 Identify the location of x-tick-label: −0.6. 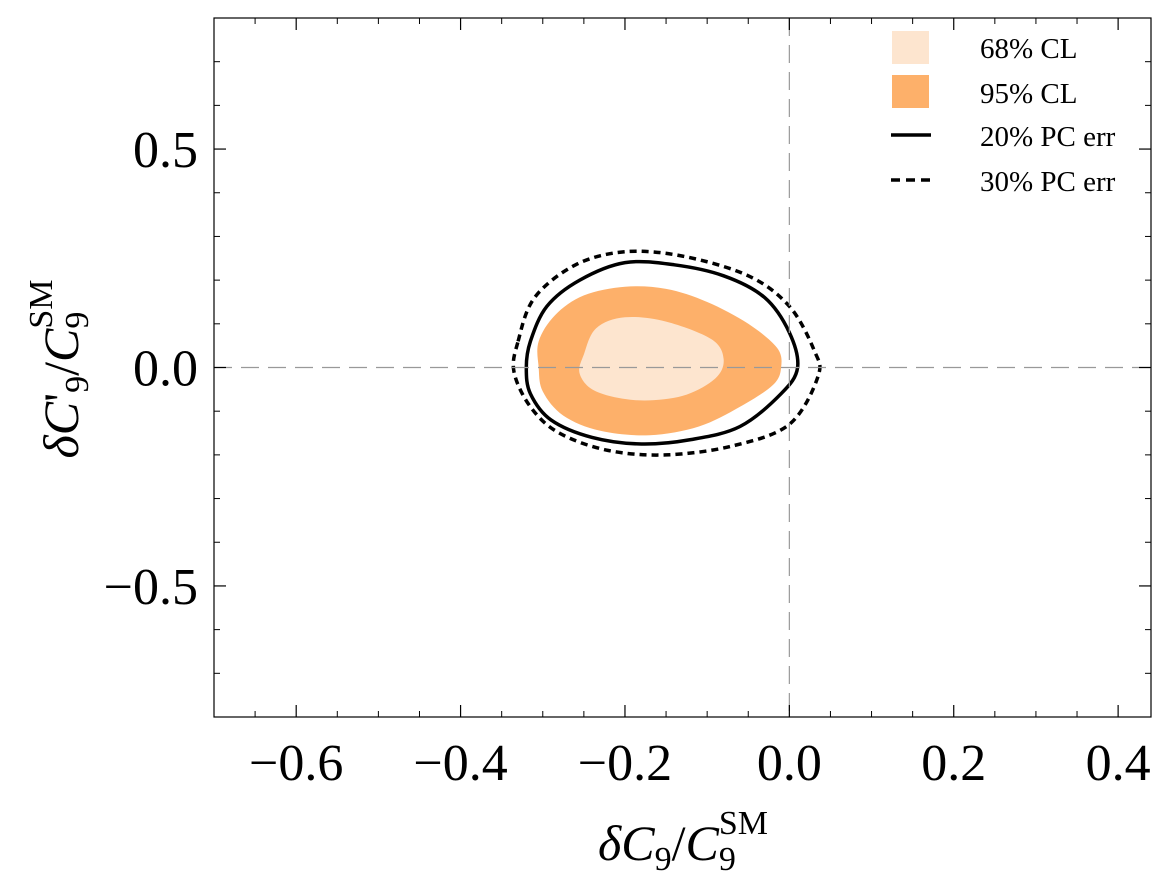
(296, 763).